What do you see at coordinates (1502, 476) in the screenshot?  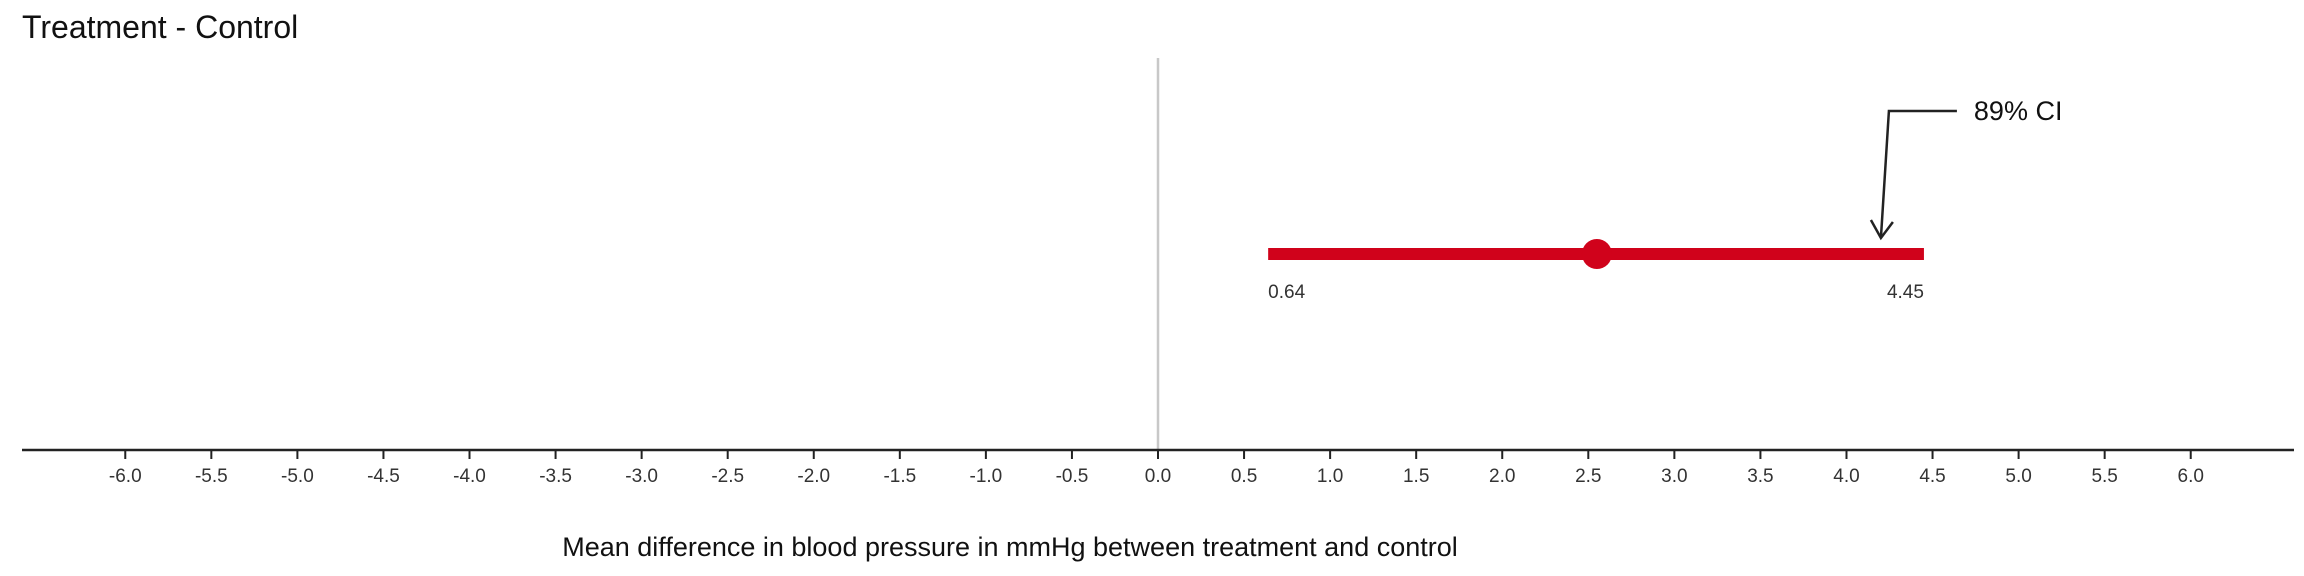 I see `x-tick-label: 2.0` at bounding box center [1502, 476].